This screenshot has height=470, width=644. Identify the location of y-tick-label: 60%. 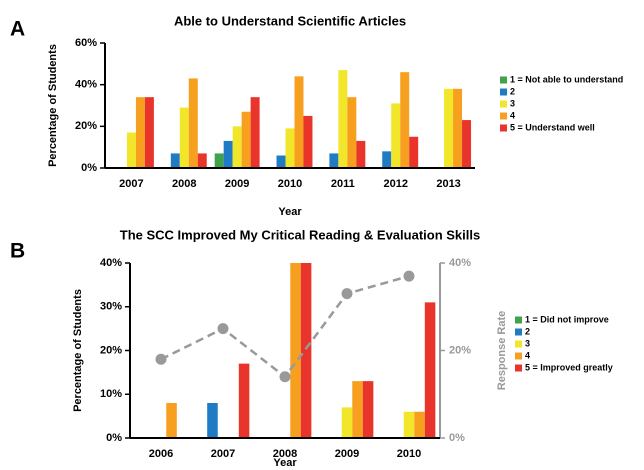
(86, 43).